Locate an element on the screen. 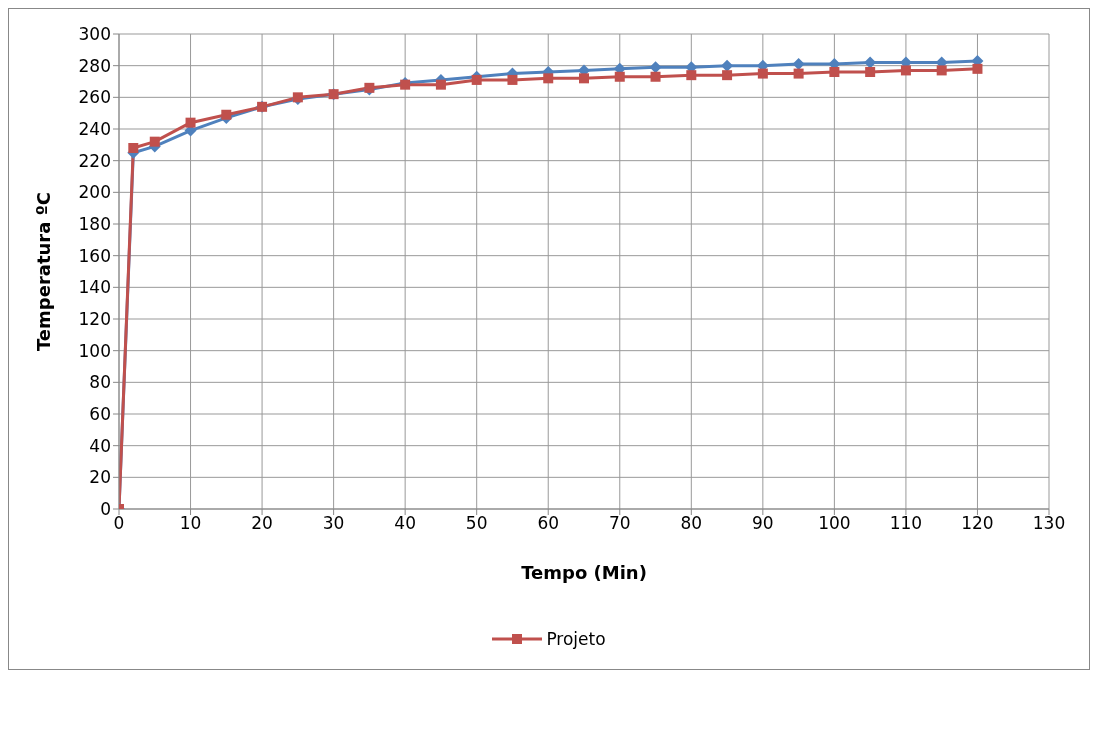  y-tick-label: 240 is located at coordinates (94, 129).